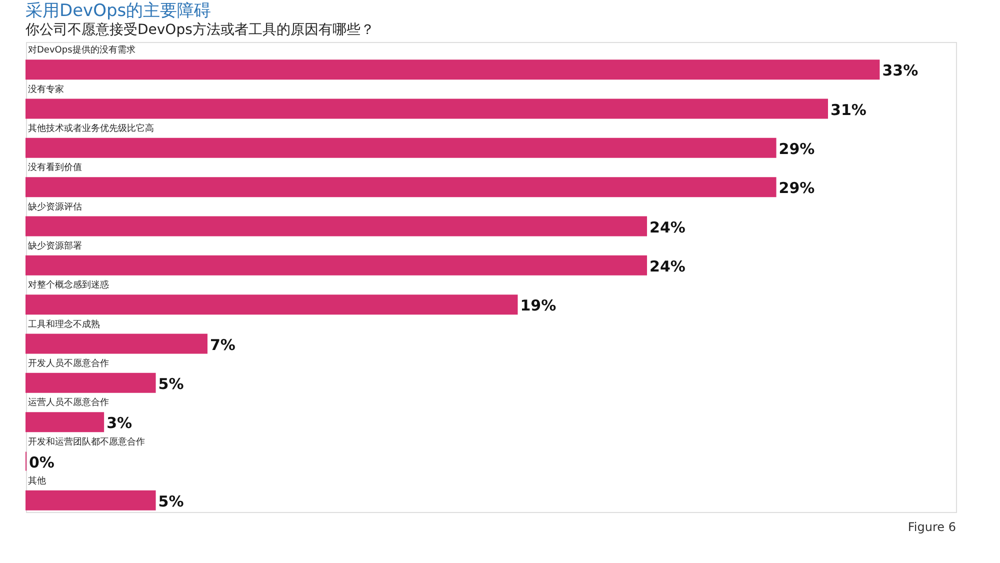 Image resolution: width=1000 pixels, height=563 pixels. Describe the element at coordinates (41, 462) in the screenshot. I see `data-label: 0%` at that location.